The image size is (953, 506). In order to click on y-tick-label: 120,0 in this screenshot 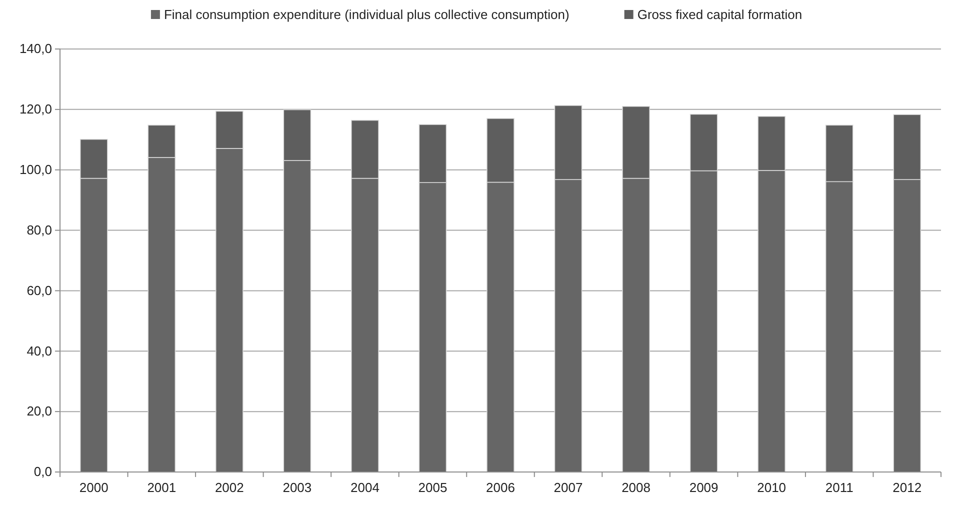, I will do `click(35, 109)`.